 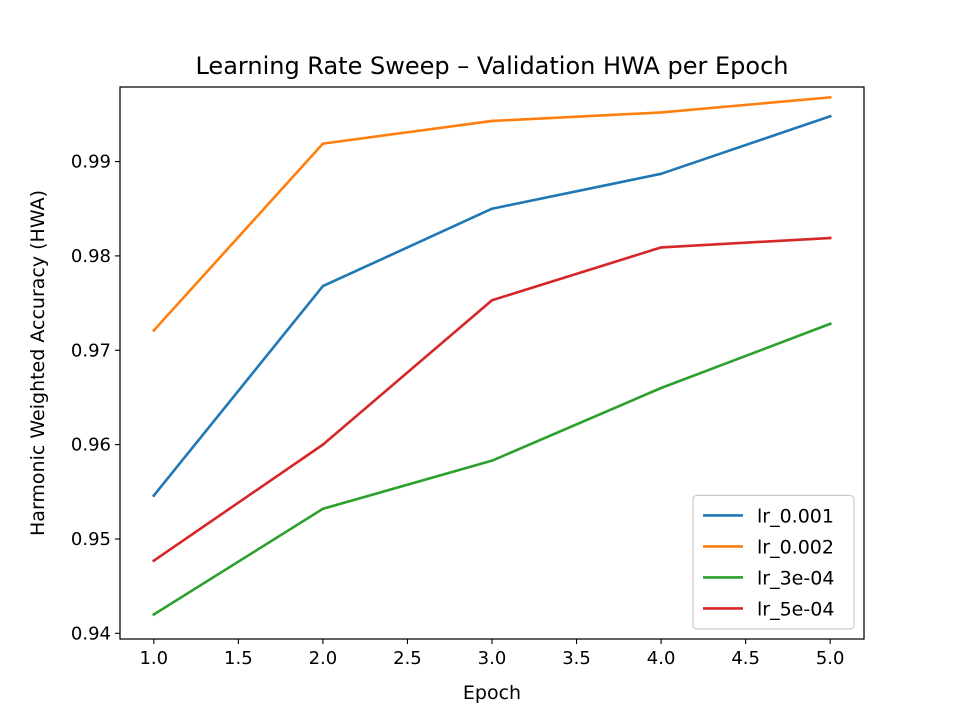 What do you see at coordinates (830, 658) in the screenshot?
I see `x-tick-label: 5.0` at bounding box center [830, 658].